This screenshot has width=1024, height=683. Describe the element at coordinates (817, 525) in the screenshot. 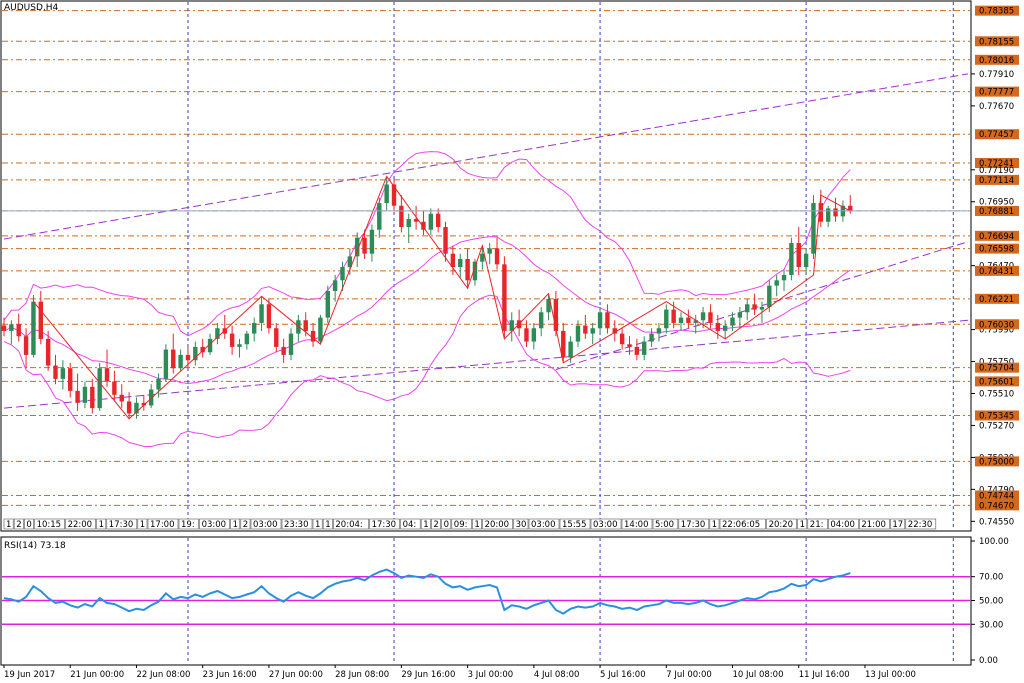

I see `event-tag-label: 21:` at that location.